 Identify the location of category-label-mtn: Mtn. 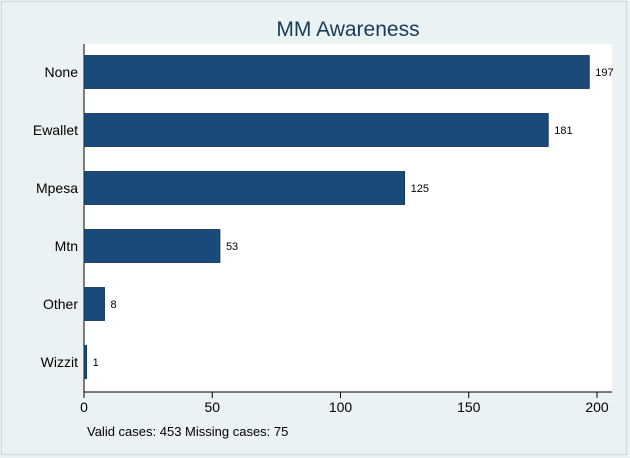
(66, 246).